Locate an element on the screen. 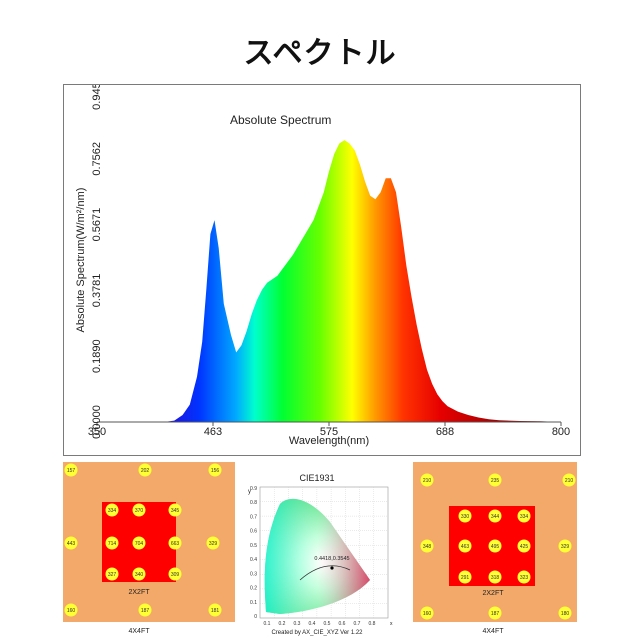  ppfd-value-outer: 156 is located at coordinates (215, 471).